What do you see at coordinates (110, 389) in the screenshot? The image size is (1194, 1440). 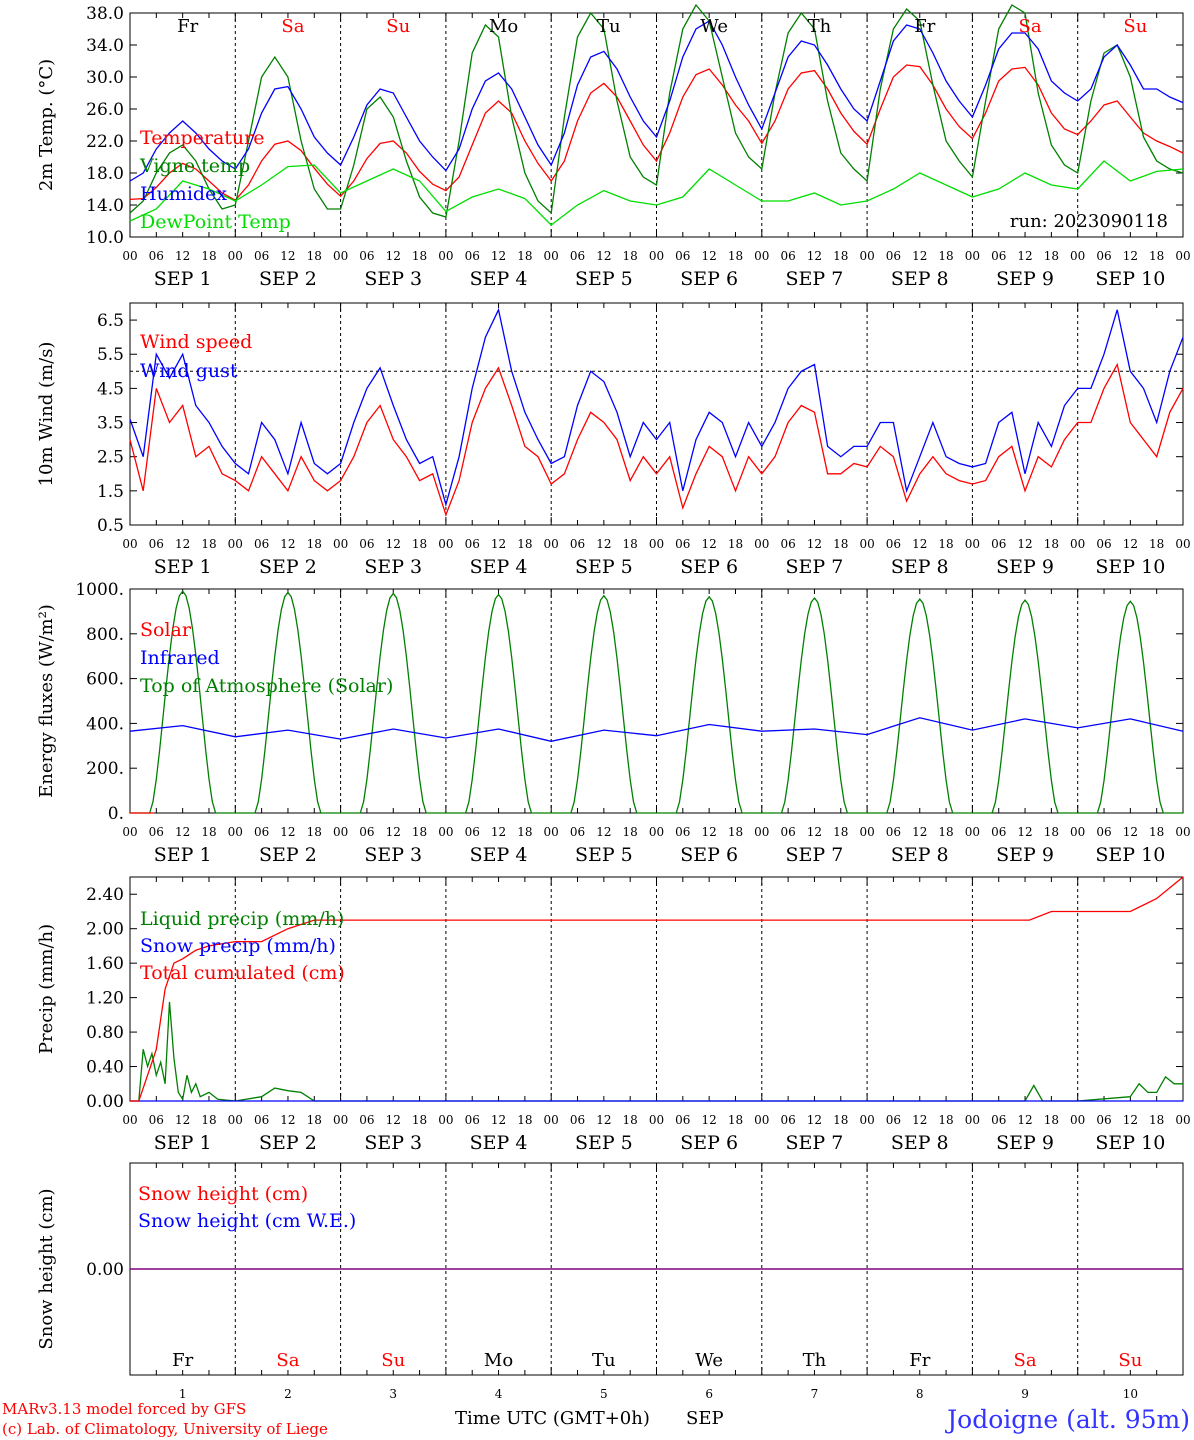 I see `y-tick-label: 4.5` at bounding box center [110, 389].